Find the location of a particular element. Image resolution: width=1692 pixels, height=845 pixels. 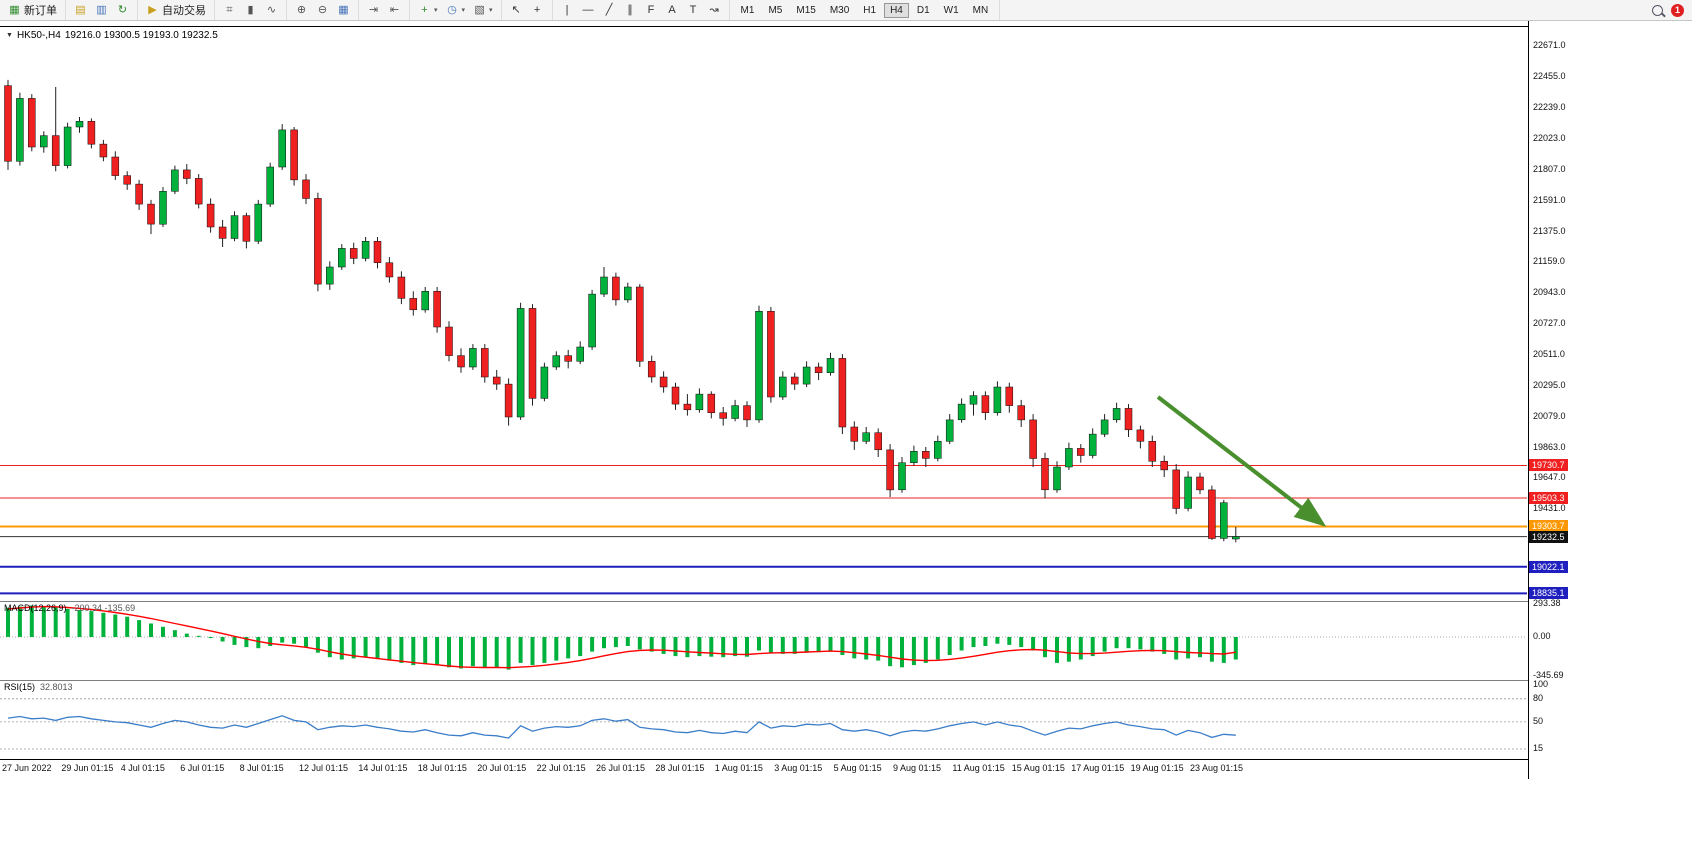

tile-windows-button: ▦ is located at coordinates (343, 10).